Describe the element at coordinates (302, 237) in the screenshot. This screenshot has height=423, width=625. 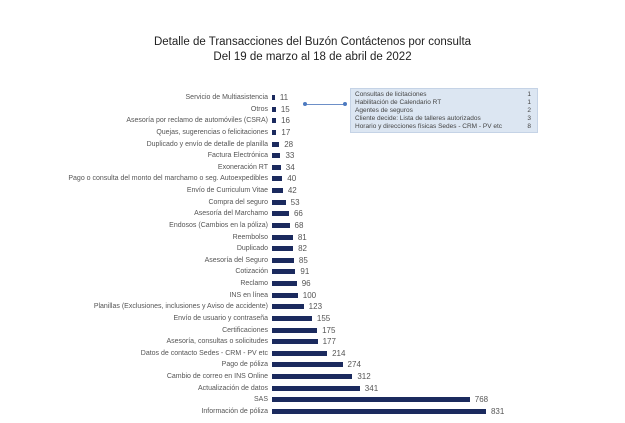
I see `value-label: 81` at that location.